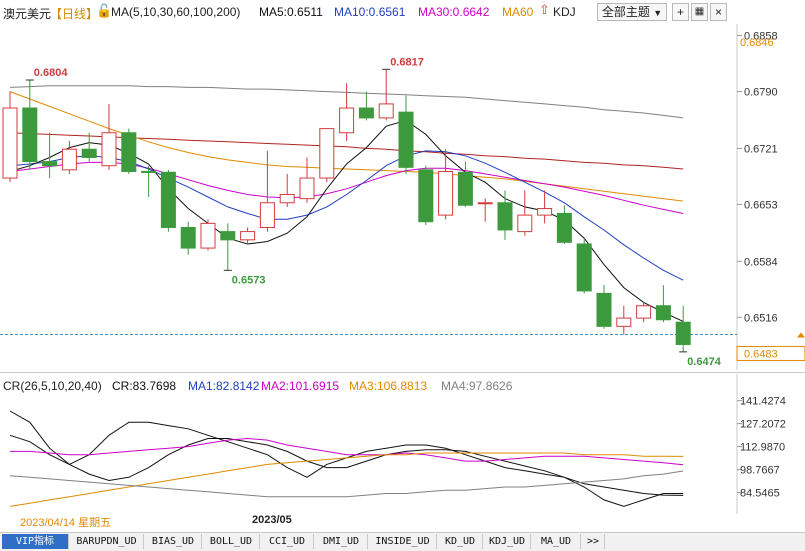  Describe the element at coordinates (107, 541) in the screenshot. I see `tab-barupdn: BARUPDN_UD` at that location.